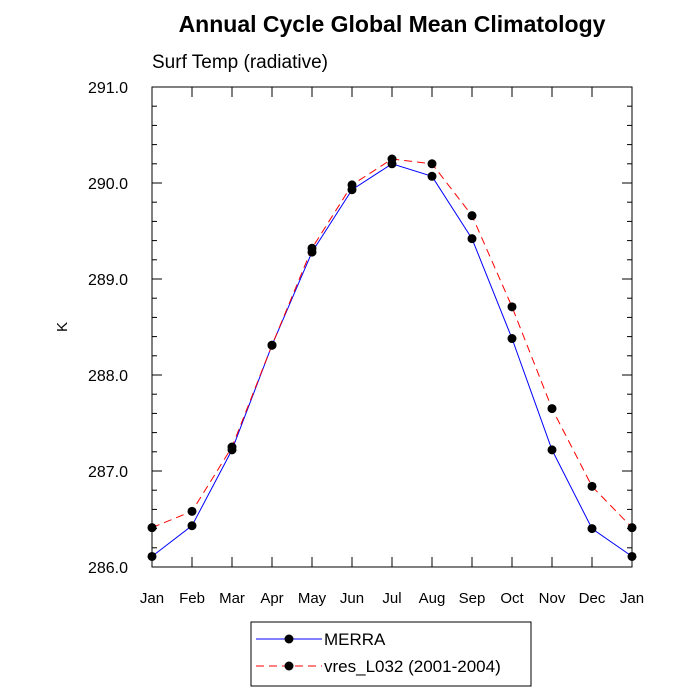  Describe the element at coordinates (62, 327) in the screenshot. I see `y-axis-label: K` at that location.